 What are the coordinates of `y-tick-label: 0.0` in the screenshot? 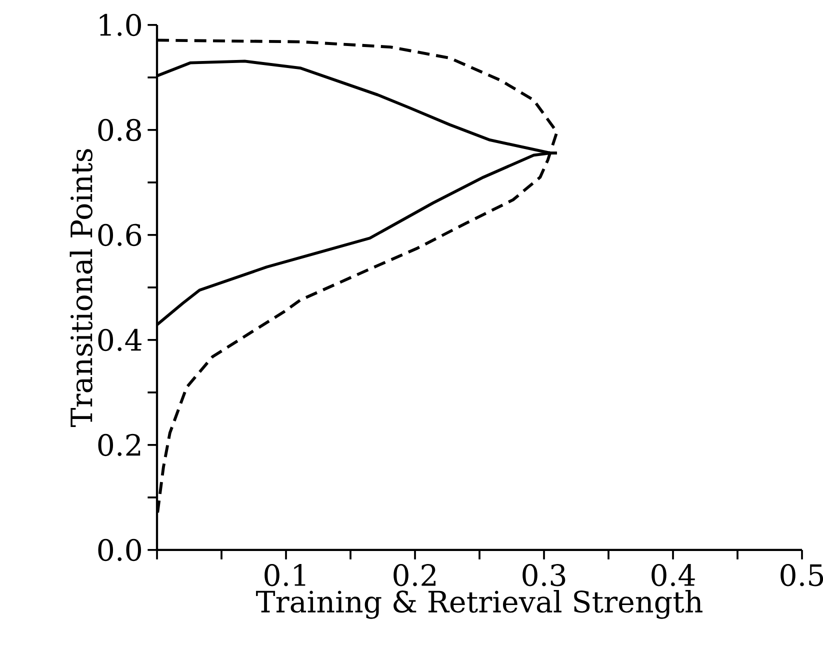 It's located at (120, 550).